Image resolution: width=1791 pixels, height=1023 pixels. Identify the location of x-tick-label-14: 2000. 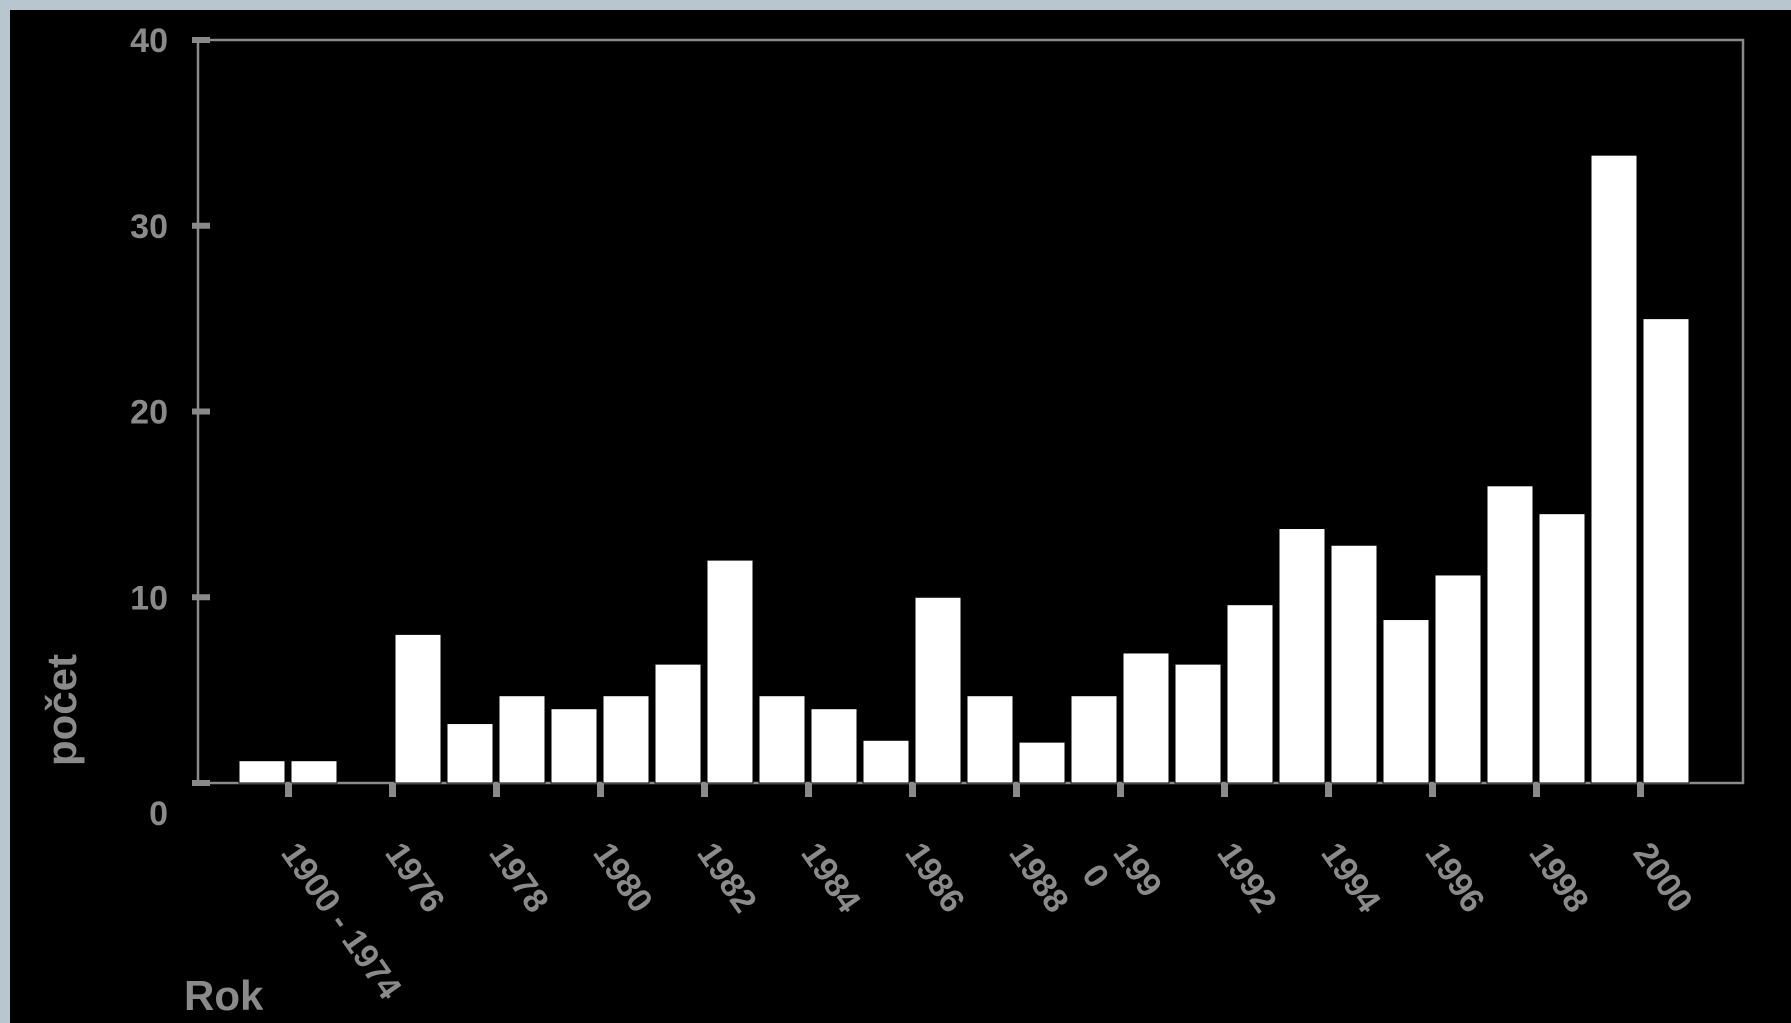
(1662, 878).